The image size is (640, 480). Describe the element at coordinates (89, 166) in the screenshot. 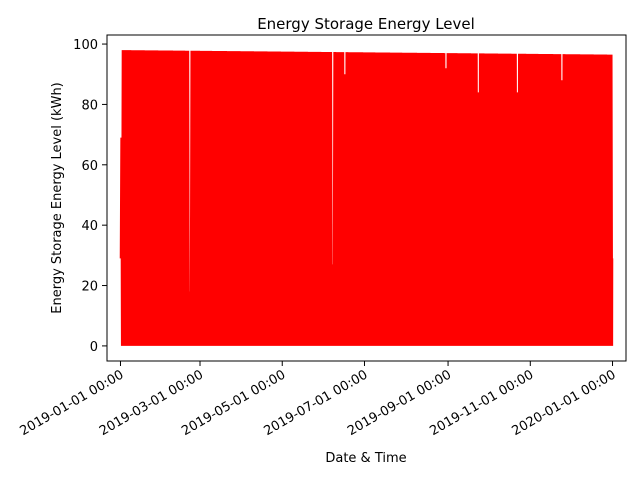

I see `y-tick-label: 60` at that location.